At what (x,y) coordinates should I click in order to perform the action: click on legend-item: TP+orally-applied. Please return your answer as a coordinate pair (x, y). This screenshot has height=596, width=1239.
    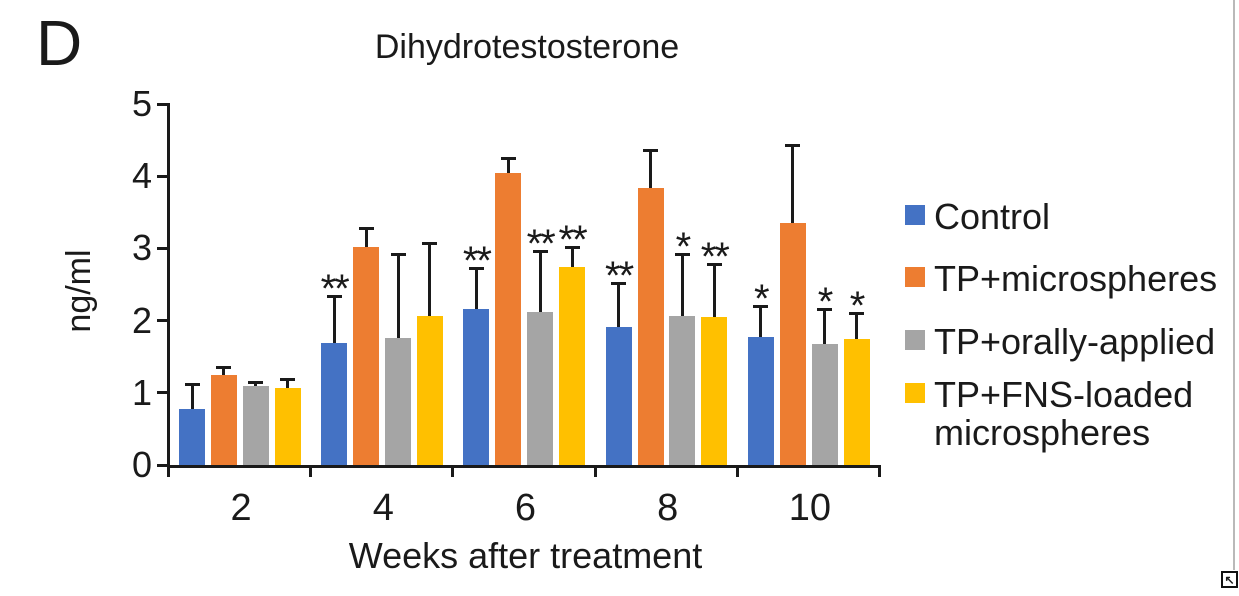
    Looking at the image, I should click on (1060, 342).